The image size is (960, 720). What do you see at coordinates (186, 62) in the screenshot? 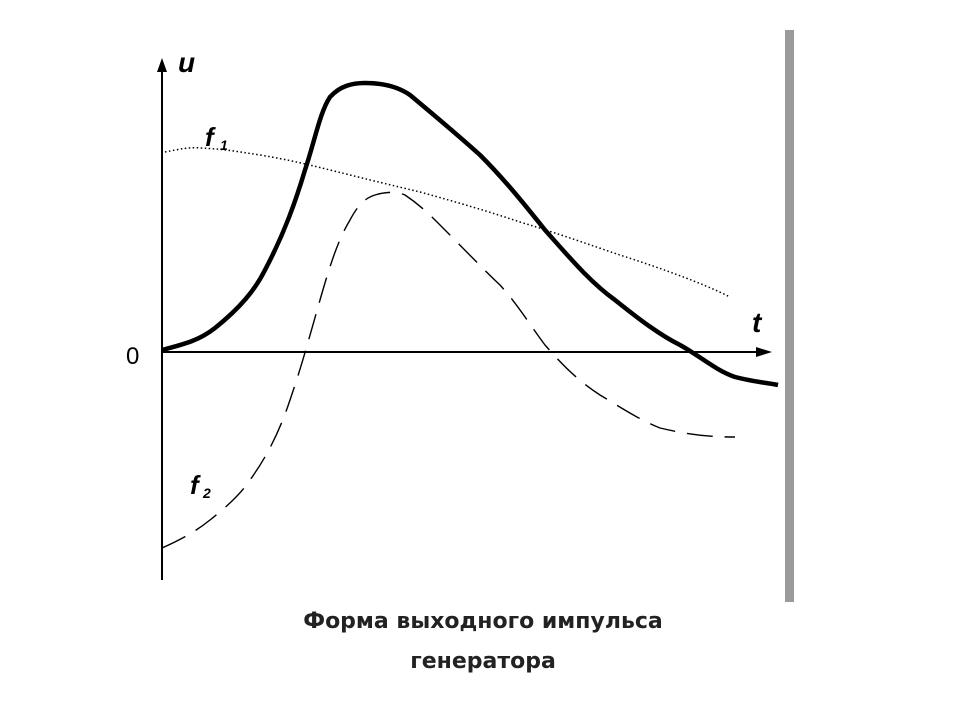
I see `y-axis-label: u` at bounding box center [186, 62].